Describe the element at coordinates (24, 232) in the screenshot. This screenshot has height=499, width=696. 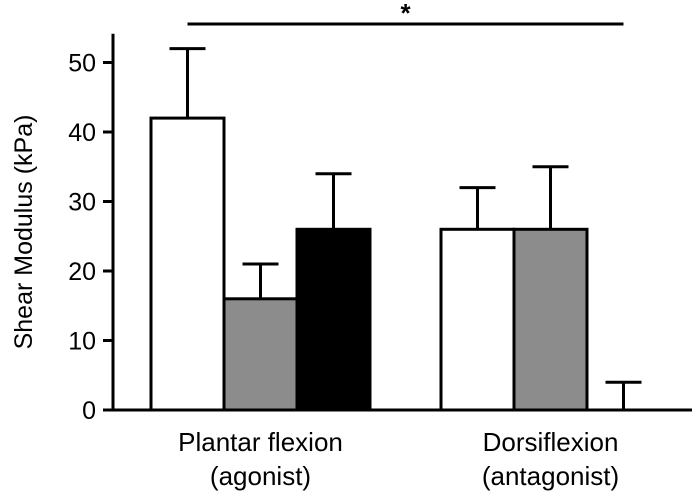
I see `y-axis-title: Shear Modulus (kPa)` at that location.